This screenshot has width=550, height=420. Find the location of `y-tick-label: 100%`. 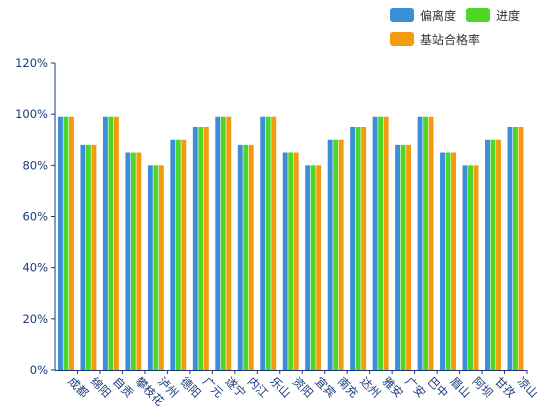

y-tick-label: 100% is located at coordinates (31, 114).